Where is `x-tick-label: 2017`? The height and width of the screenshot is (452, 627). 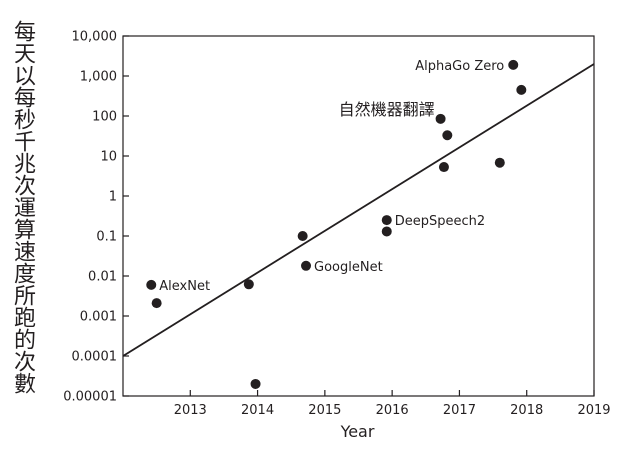 x-tick-label: 2017 is located at coordinates (459, 410).